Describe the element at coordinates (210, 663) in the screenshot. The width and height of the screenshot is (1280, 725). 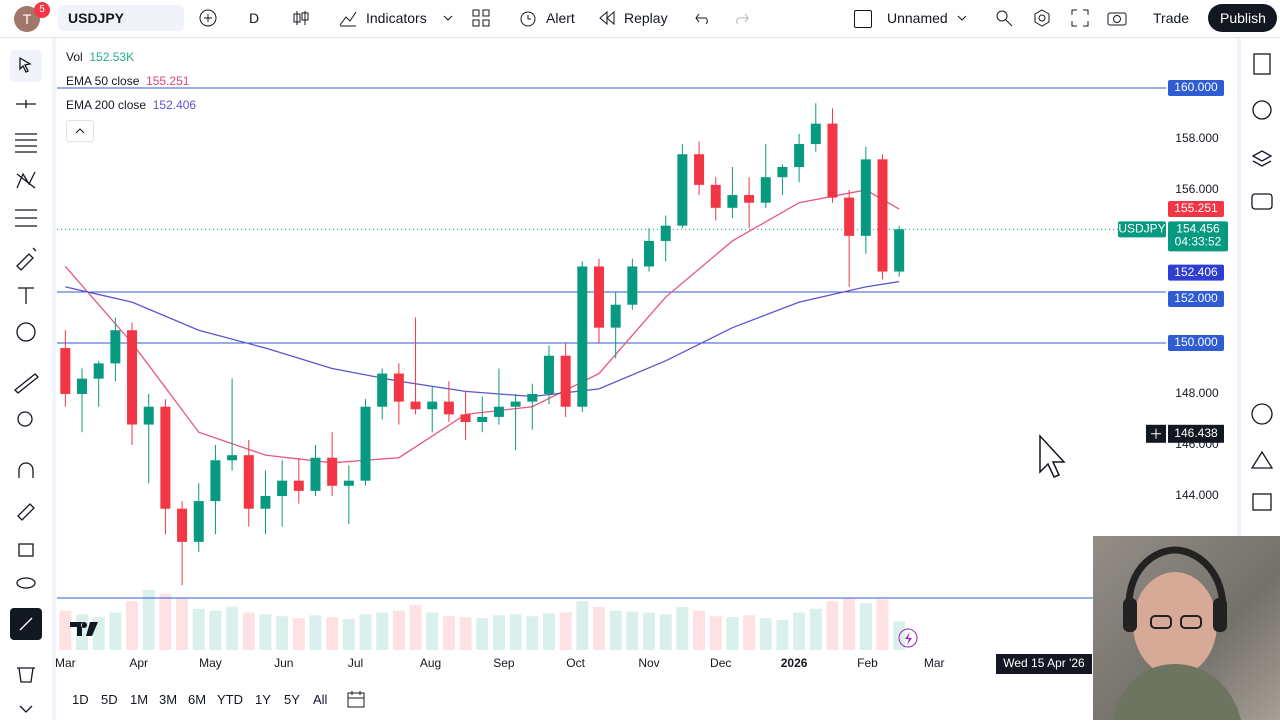
I see `x-tick-label: May` at that location.